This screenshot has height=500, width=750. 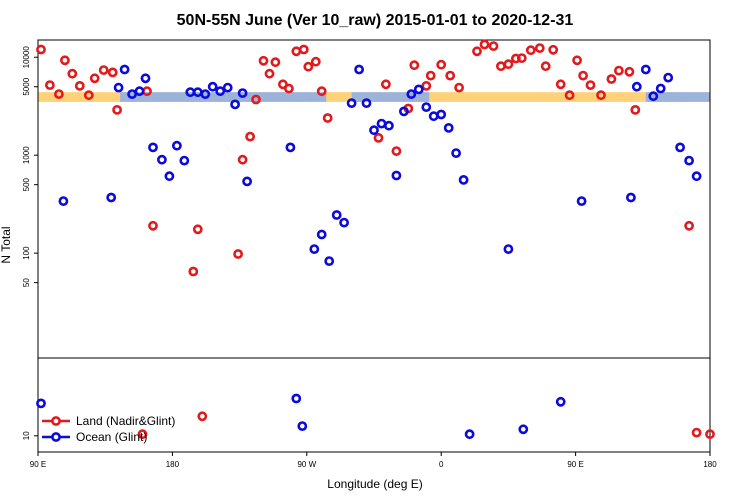 I want to click on x-tick-label: 0, so click(x=441, y=464).